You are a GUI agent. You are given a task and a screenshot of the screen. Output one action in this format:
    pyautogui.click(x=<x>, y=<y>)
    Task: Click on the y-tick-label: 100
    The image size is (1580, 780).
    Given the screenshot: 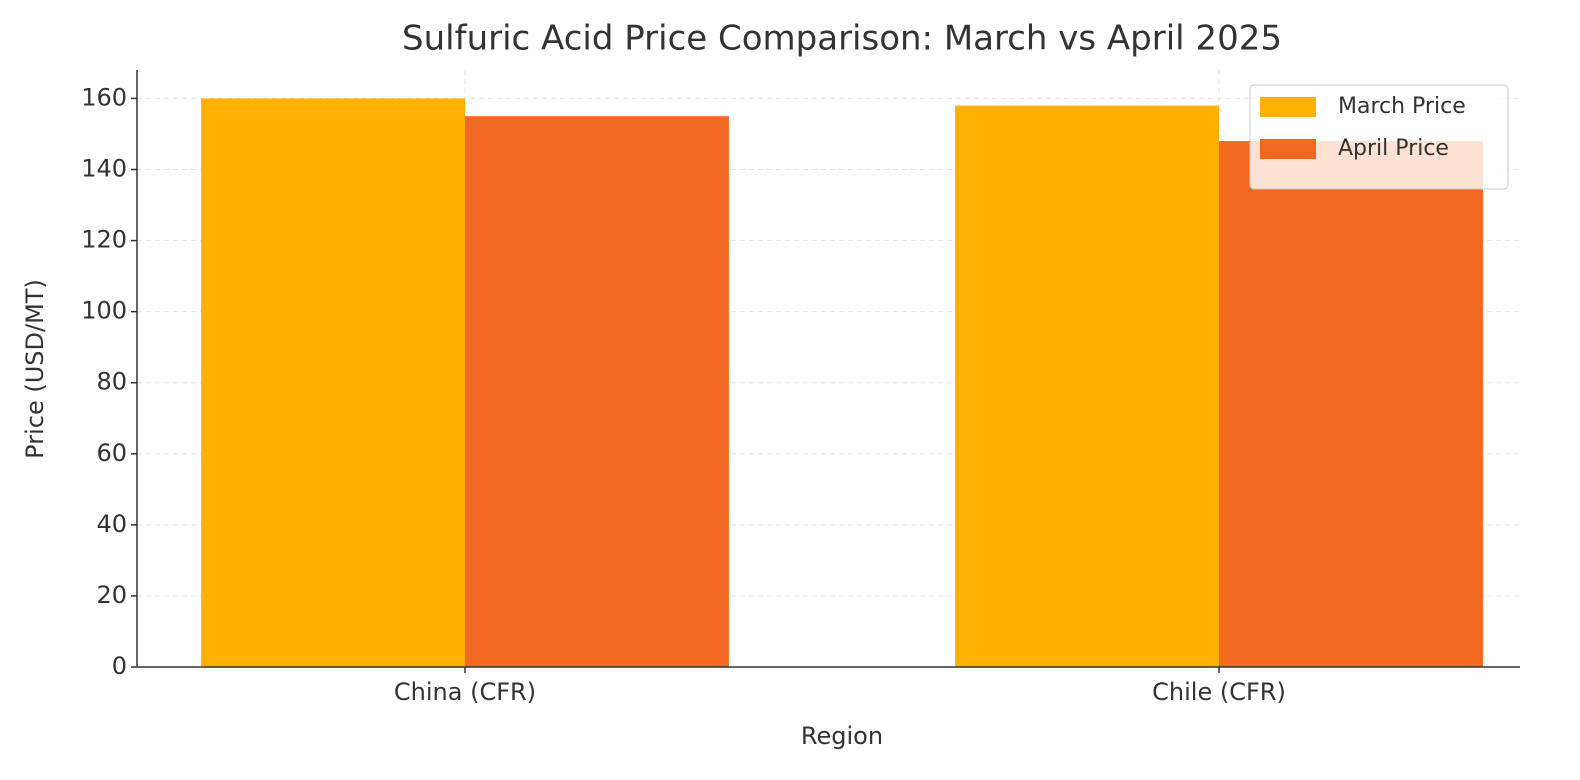 What is the action you would take?
    pyautogui.click(x=104, y=311)
    